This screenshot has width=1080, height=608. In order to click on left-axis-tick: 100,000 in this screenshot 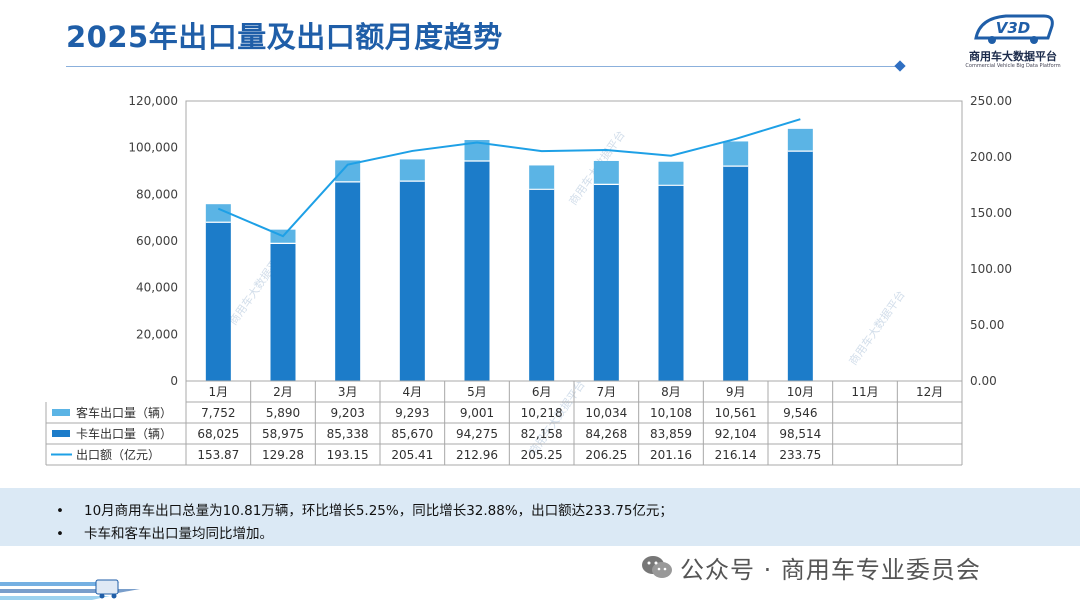, I will do `click(153, 148)`.